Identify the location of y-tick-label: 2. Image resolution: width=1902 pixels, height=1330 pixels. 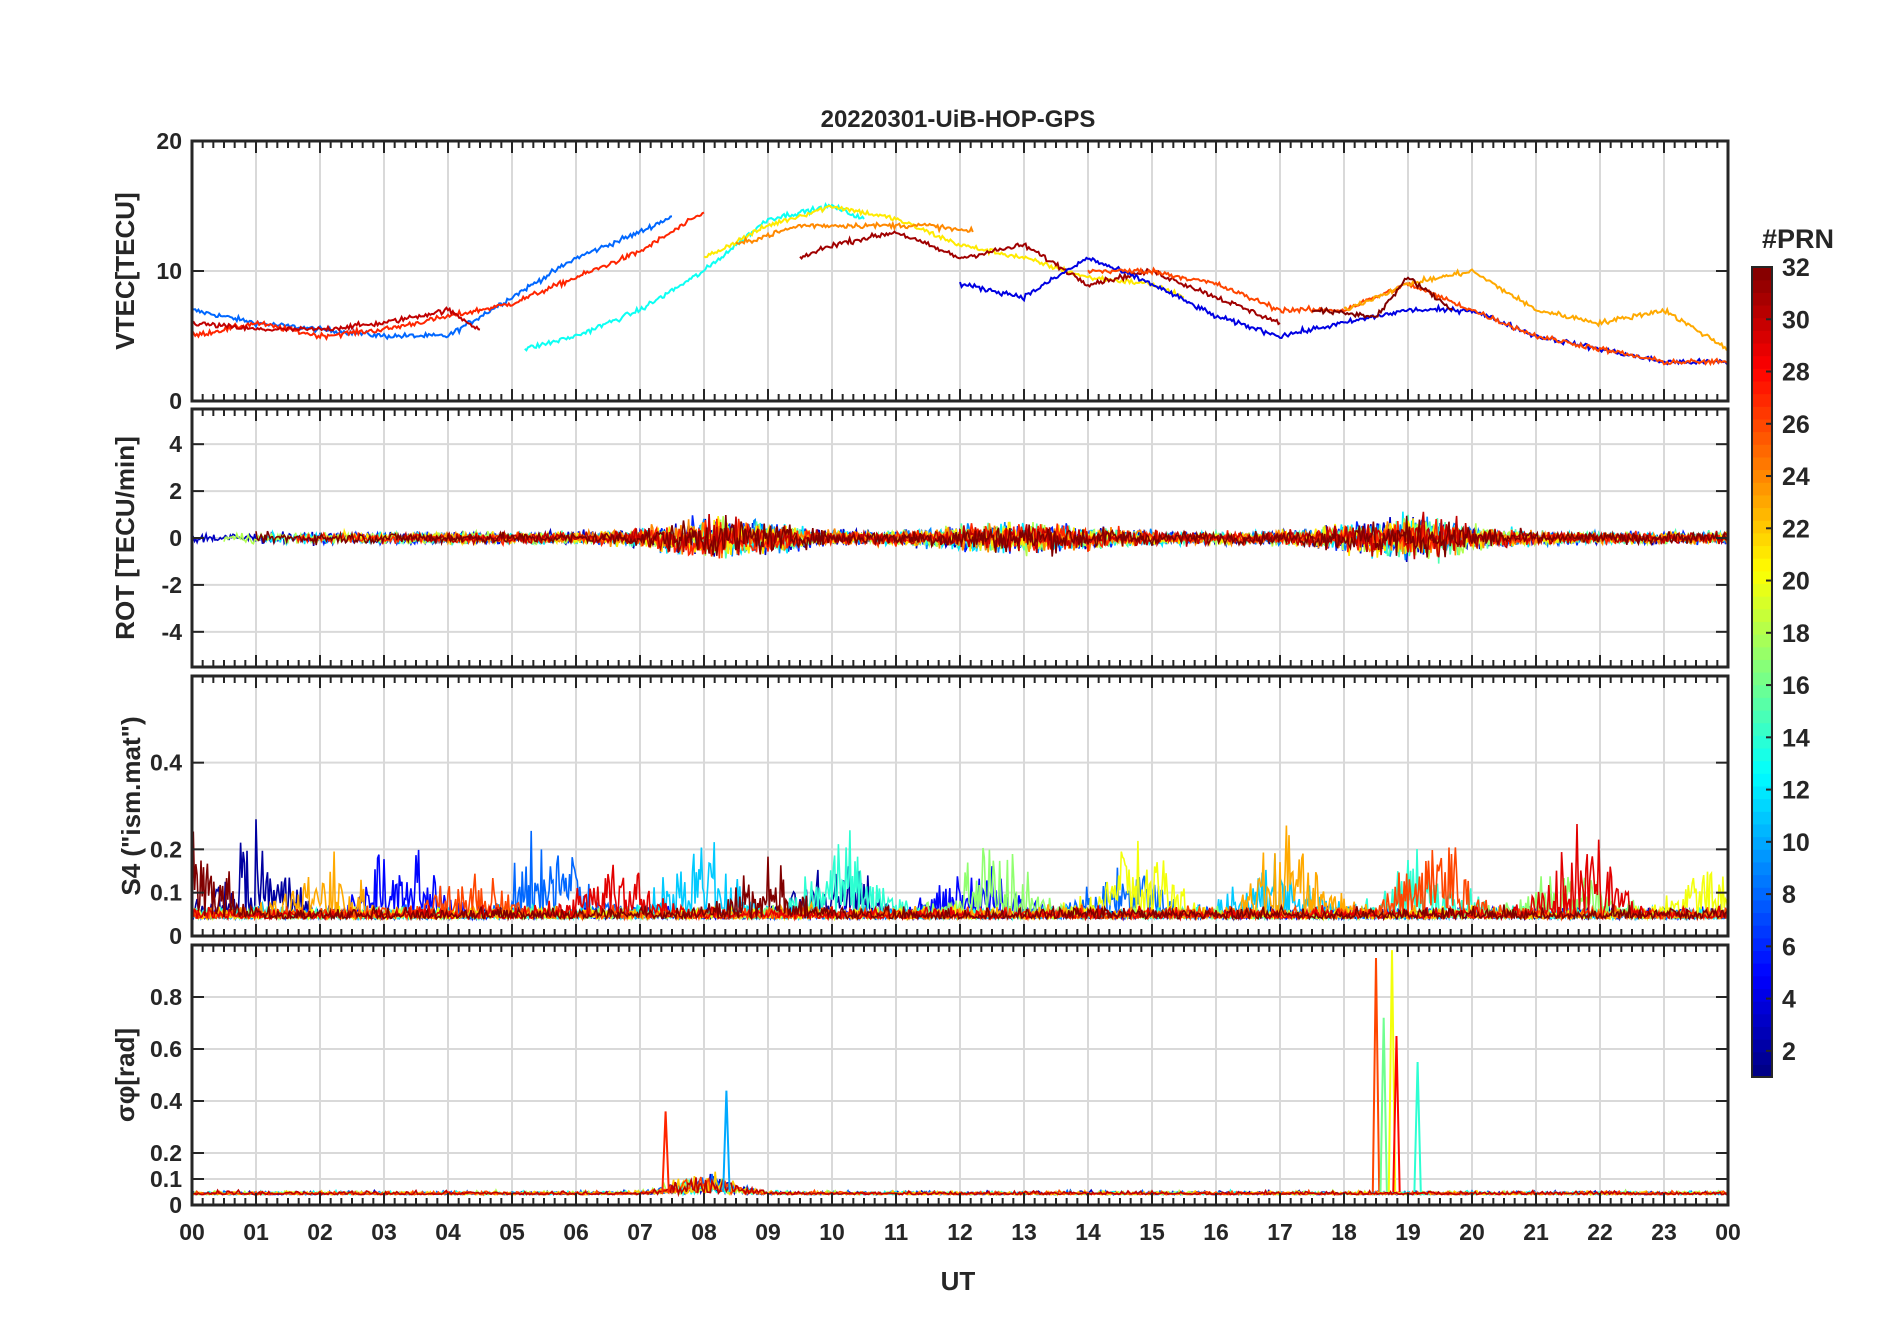
(175, 491).